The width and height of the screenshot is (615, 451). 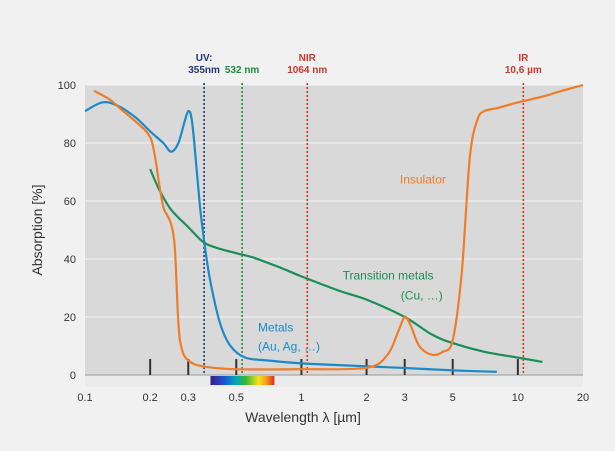 What do you see at coordinates (84, 398) in the screenshot?
I see `x-tick-label: 0.1` at bounding box center [84, 398].